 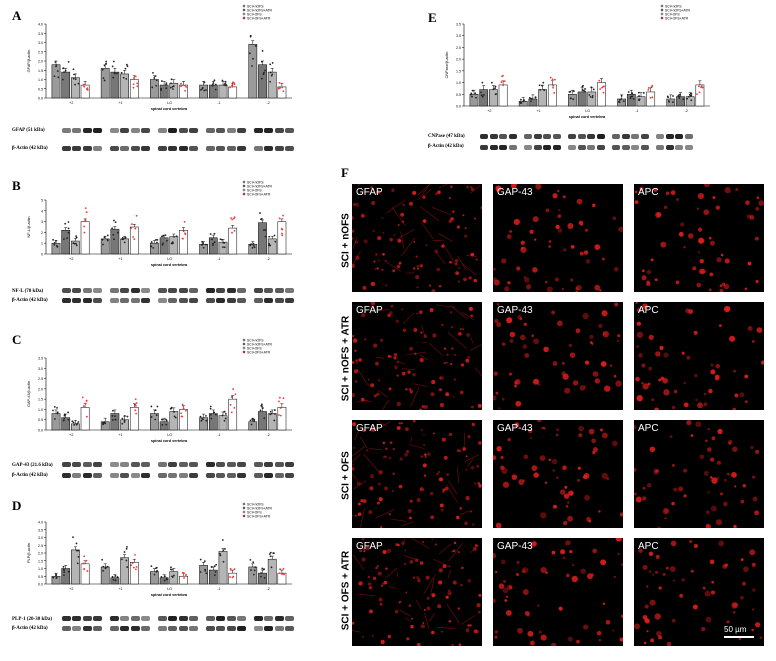 I want to click on y-axis-label: CNPase/β-actin, so click(x=447, y=65).